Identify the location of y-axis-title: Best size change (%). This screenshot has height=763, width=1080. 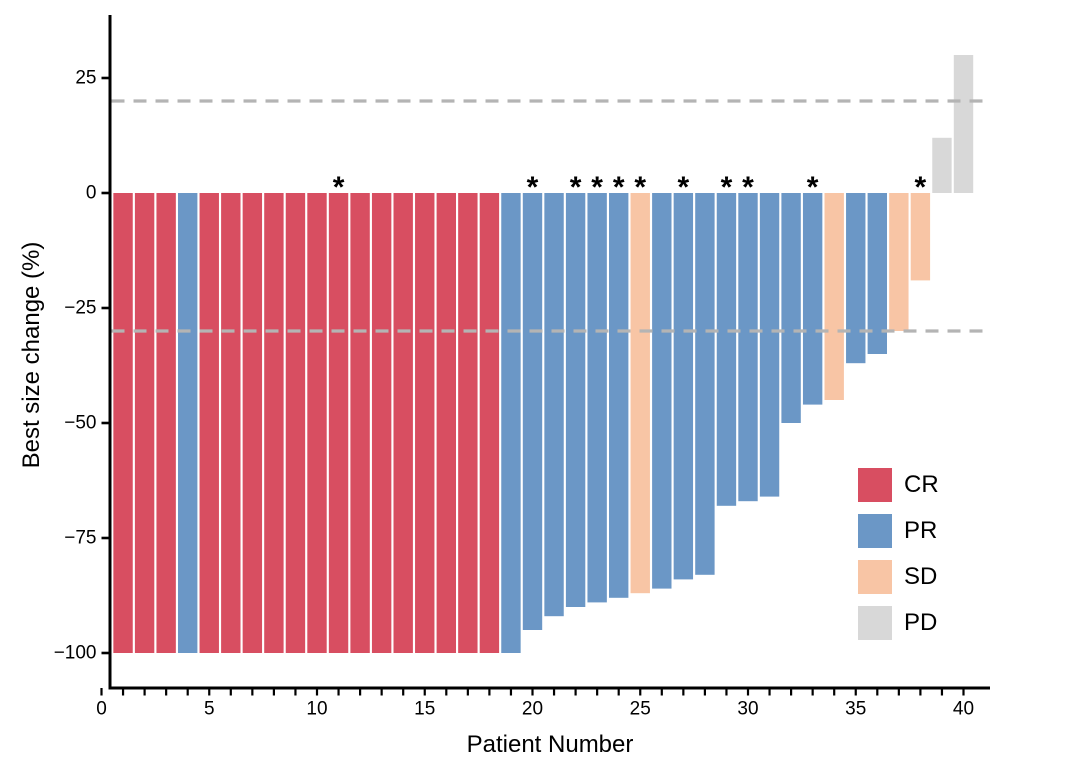
(31, 355).